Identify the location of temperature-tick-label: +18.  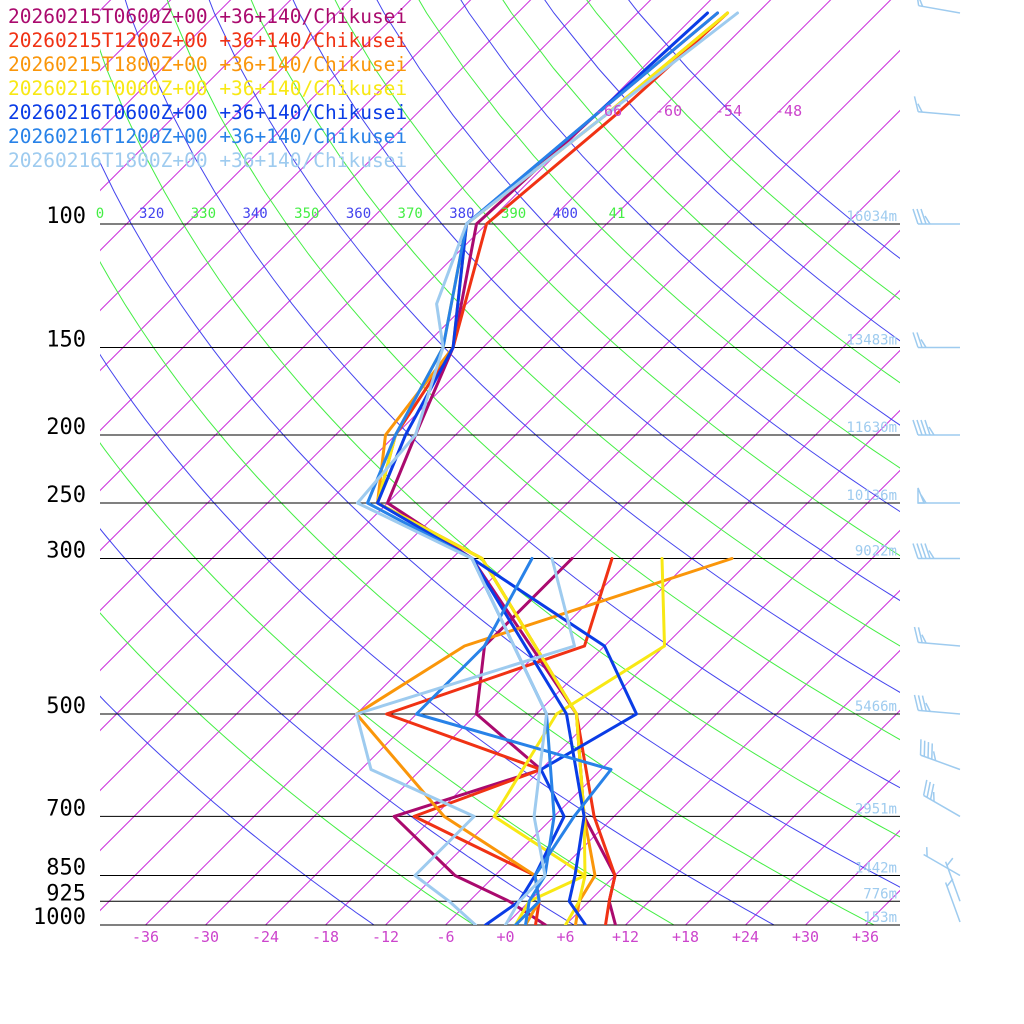
(685, 937).